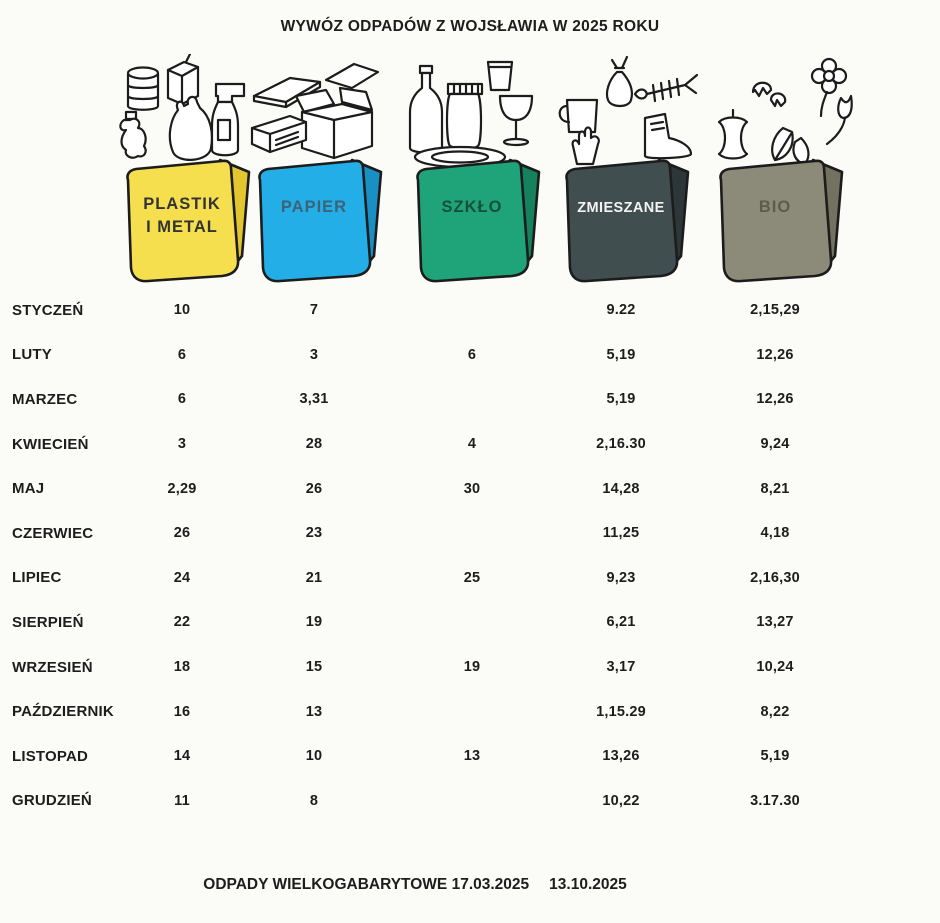  Describe the element at coordinates (516, 120) in the screenshot. I see `wine-goblet-icon` at that location.